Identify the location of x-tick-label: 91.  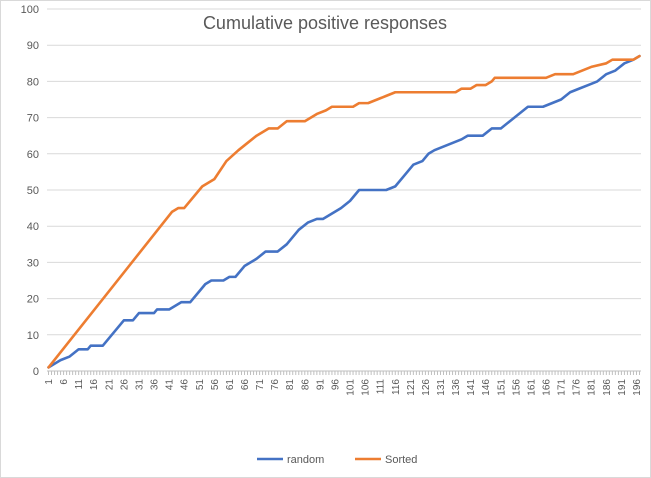
(320, 385).